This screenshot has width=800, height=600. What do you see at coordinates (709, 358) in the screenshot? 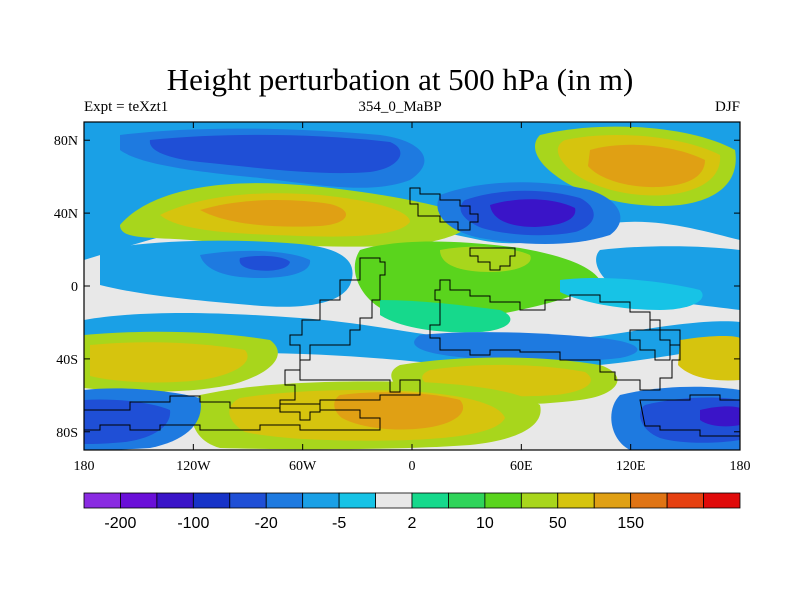
I see `field-sind-pos` at bounding box center [709, 358].